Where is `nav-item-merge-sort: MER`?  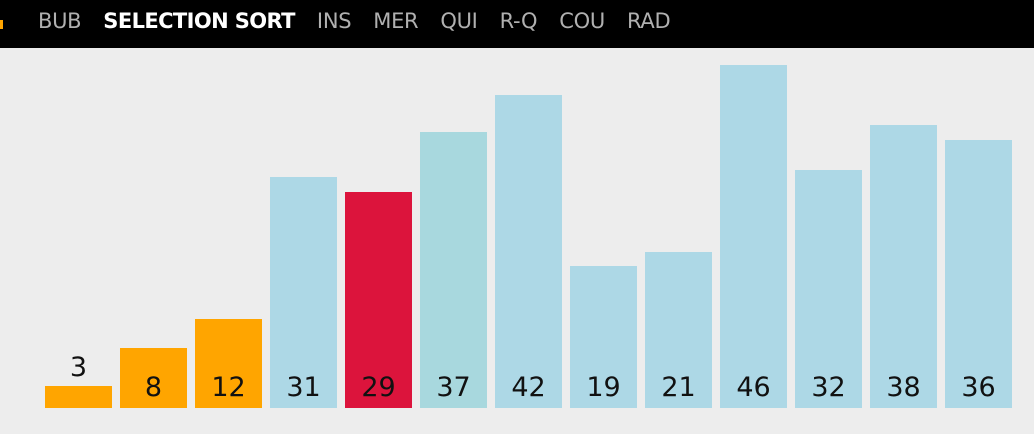 nav-item-merge-sort: MER is located at coordinates (396, 21).